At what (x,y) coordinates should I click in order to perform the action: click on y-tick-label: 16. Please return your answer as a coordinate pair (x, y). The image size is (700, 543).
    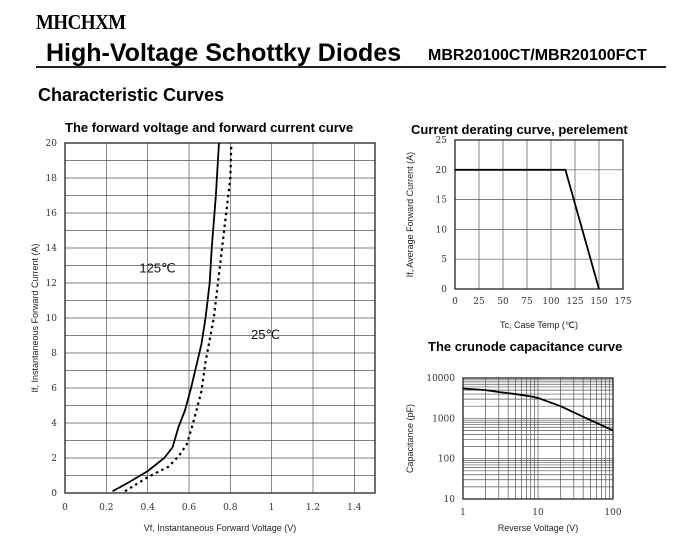
    Looking at the image, I should click on (52, 214).